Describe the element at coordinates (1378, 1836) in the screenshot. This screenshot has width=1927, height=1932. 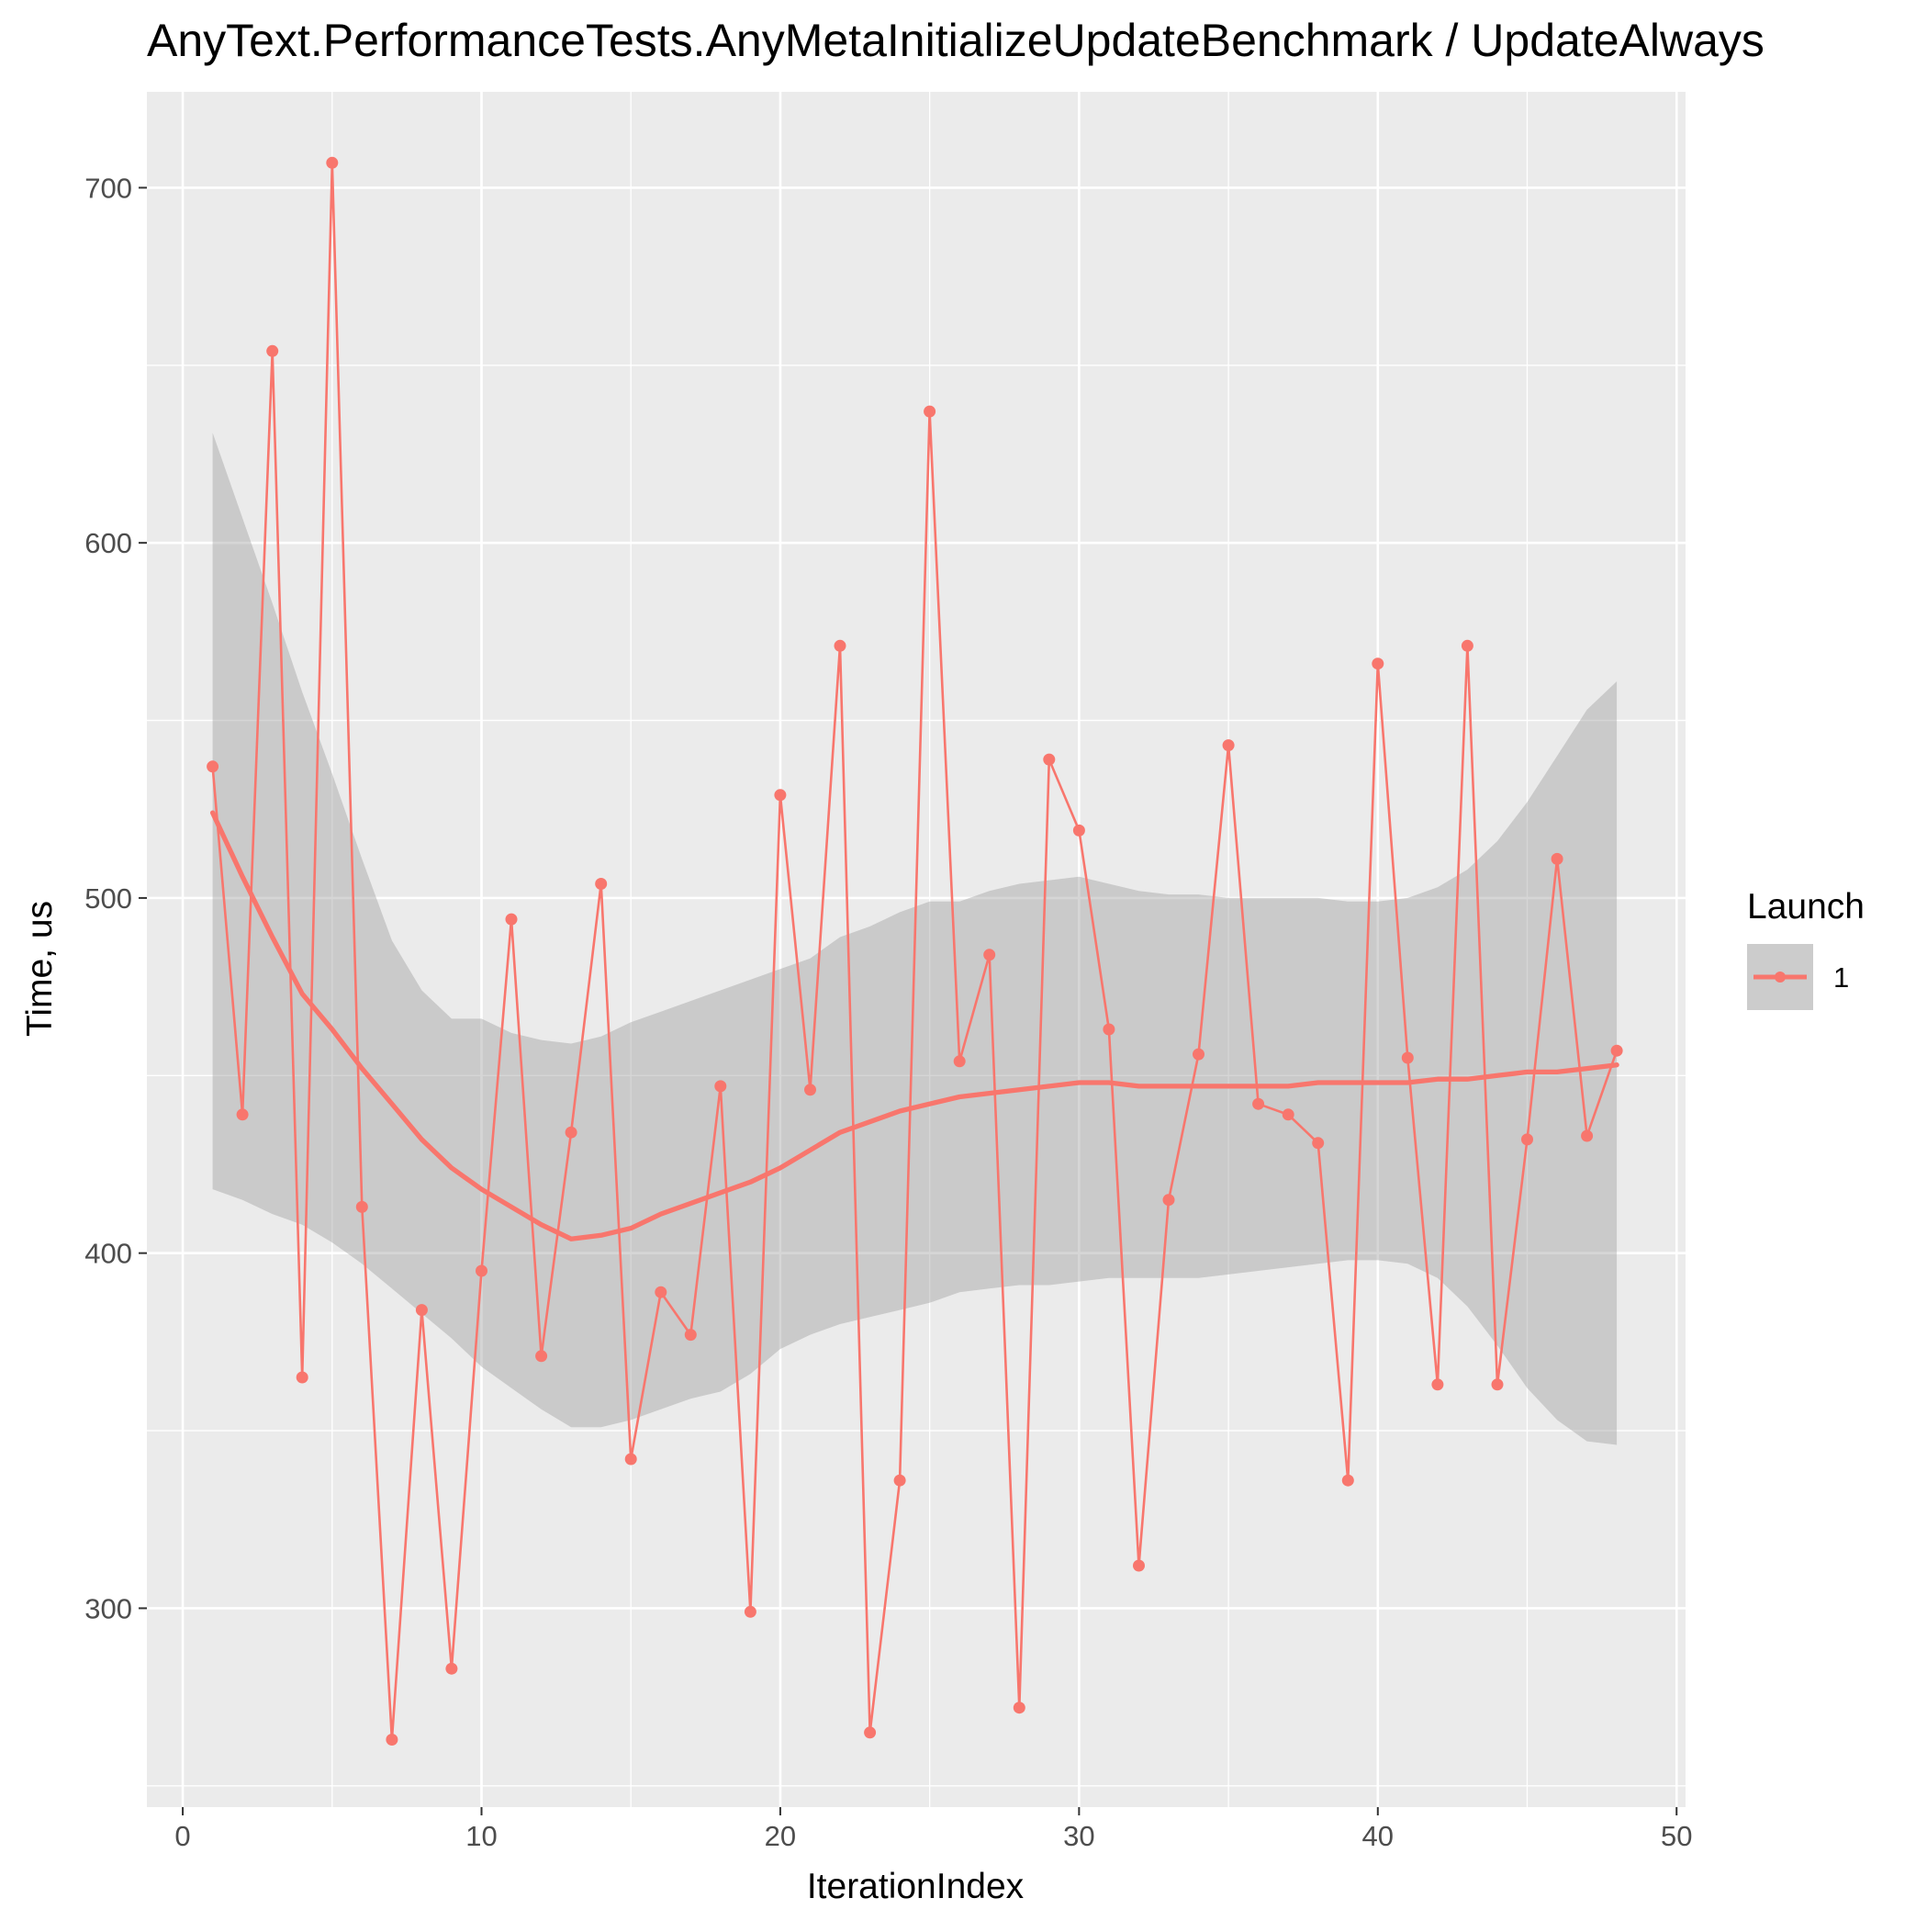
I see `x-tick-label: 40` at that location.